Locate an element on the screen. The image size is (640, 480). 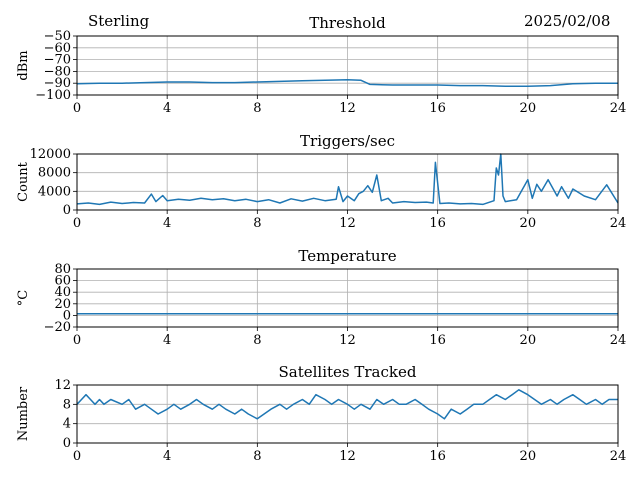
panel-triggers-sec-xtick-label: 0 is located at coordinates (77, 223).